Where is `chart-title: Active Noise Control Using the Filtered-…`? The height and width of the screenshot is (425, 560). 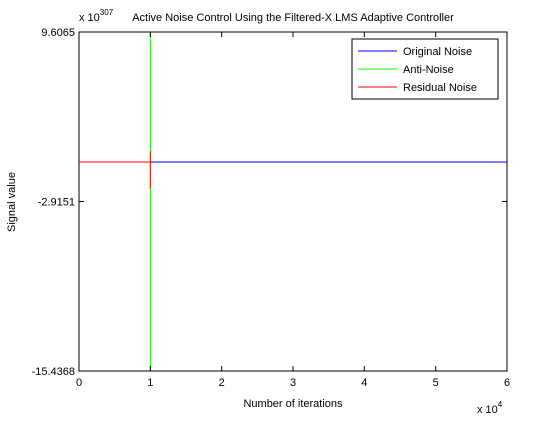 chart-title: Active Noise Control Using the Filtered-… is located at coordinates (293, 18).